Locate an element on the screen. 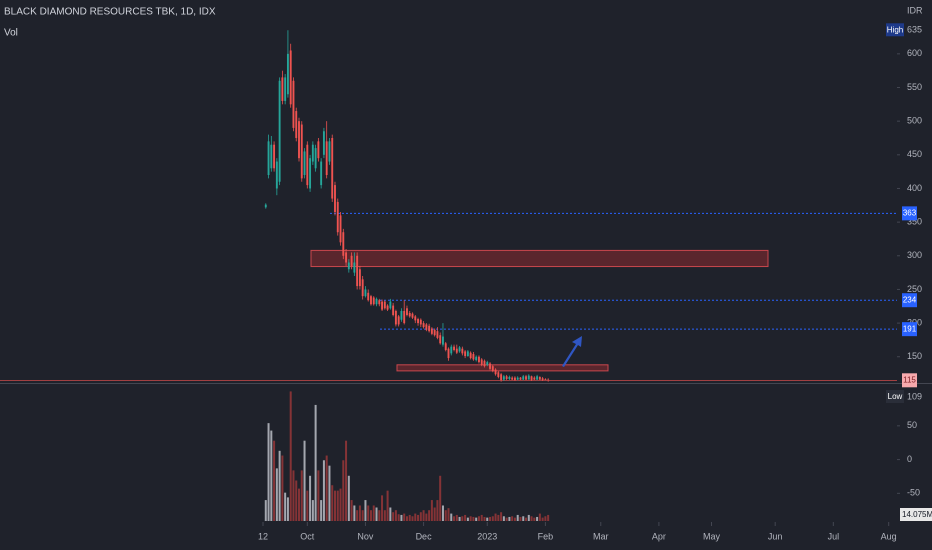 This screenshot has width=932, height=550. volume-last-label: 14.075M is located at coordinates (917, 514).